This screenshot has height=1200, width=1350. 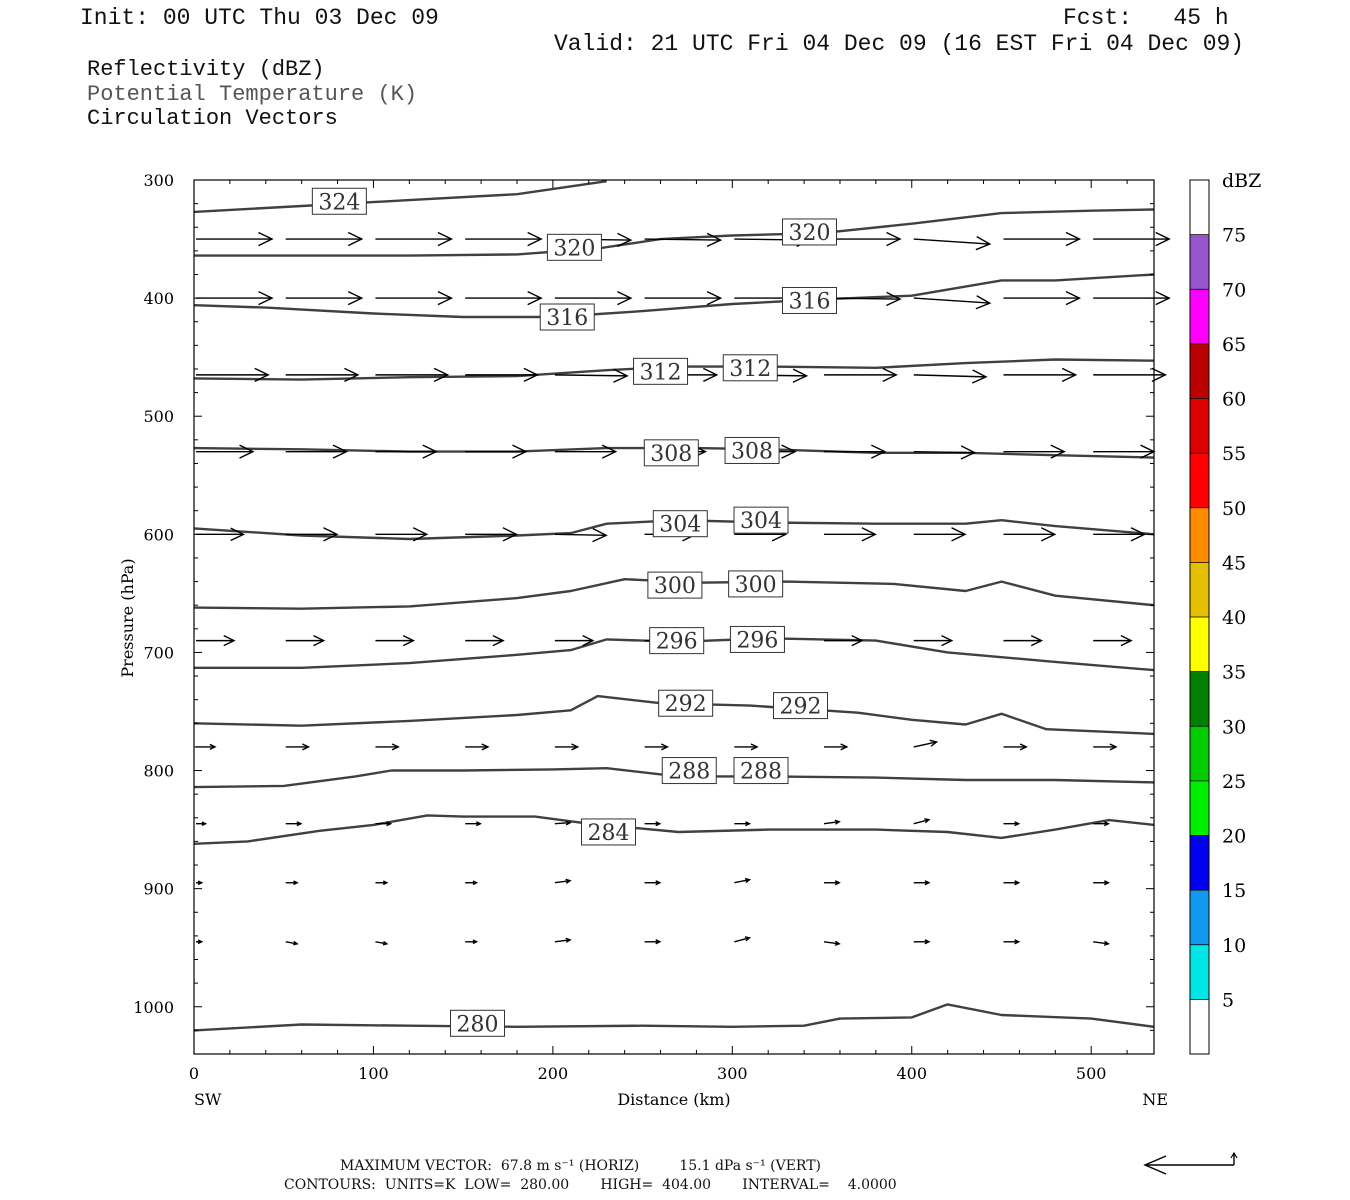 I want to click on colorbar-frame, so click(x=1199, y=617).